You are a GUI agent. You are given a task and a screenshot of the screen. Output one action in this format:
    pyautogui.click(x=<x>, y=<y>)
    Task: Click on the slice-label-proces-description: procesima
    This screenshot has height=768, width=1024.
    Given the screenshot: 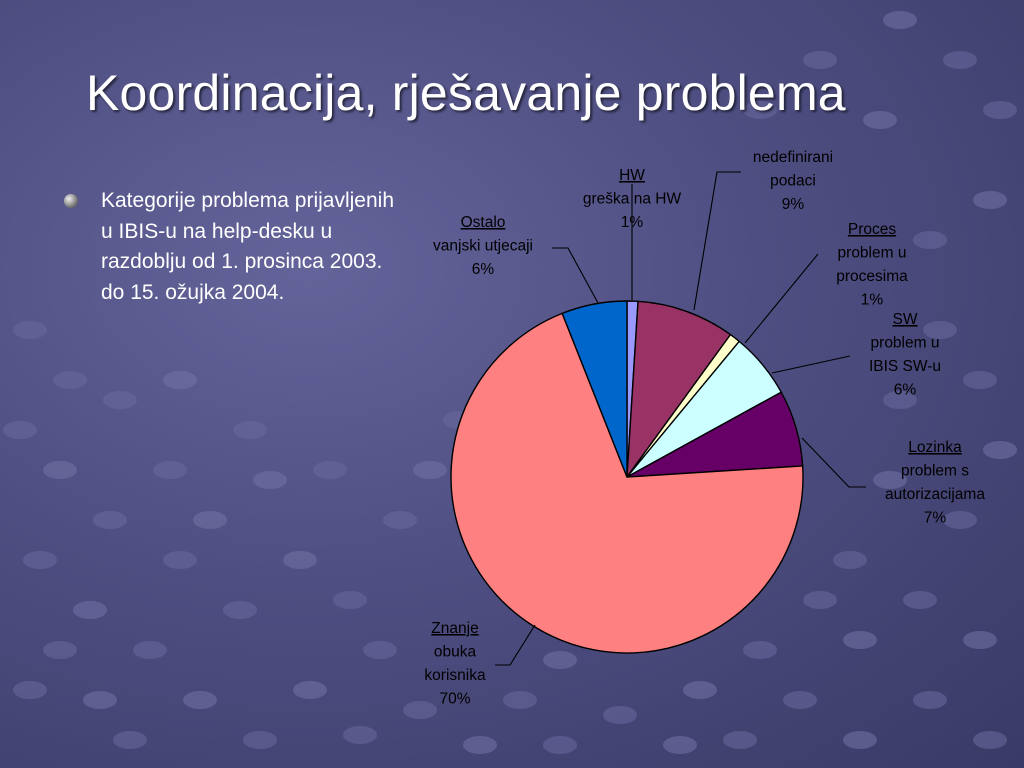 What is the action you would take?
    pyautogui.click(x=872, y=276)
    